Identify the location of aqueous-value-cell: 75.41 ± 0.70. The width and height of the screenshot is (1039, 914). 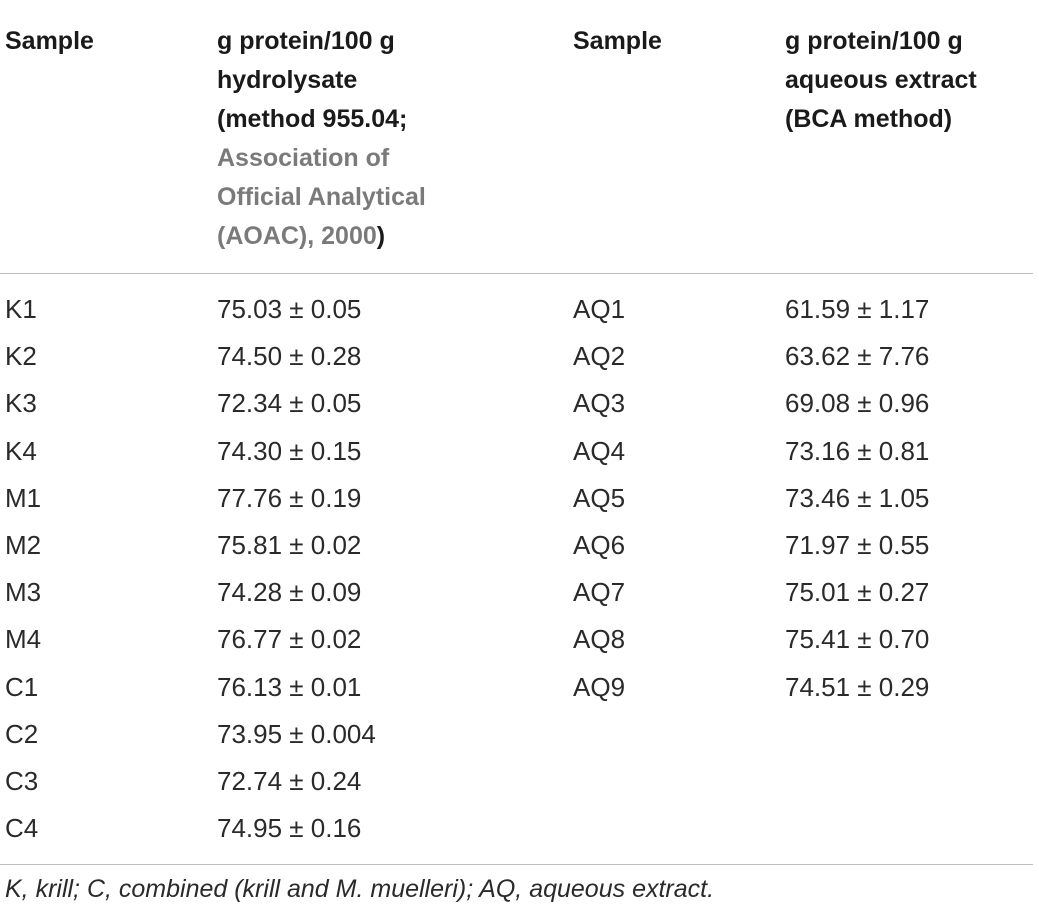
(857, 639).